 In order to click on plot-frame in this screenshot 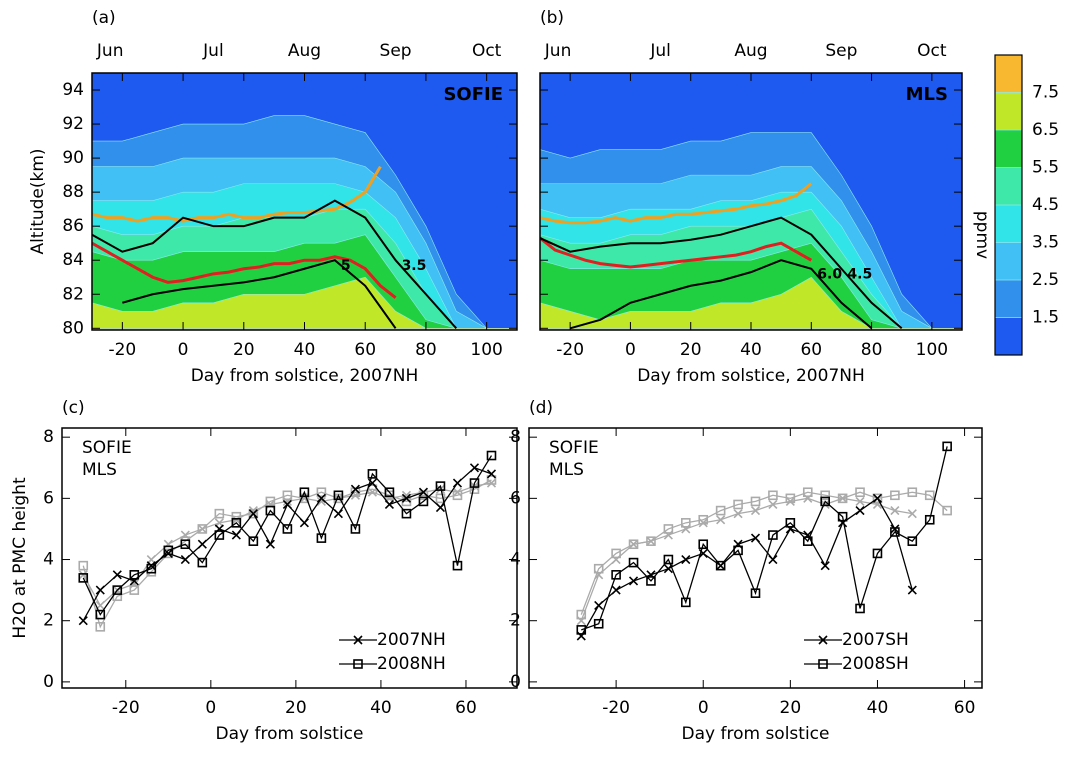, I will do `click(304, 201)`.